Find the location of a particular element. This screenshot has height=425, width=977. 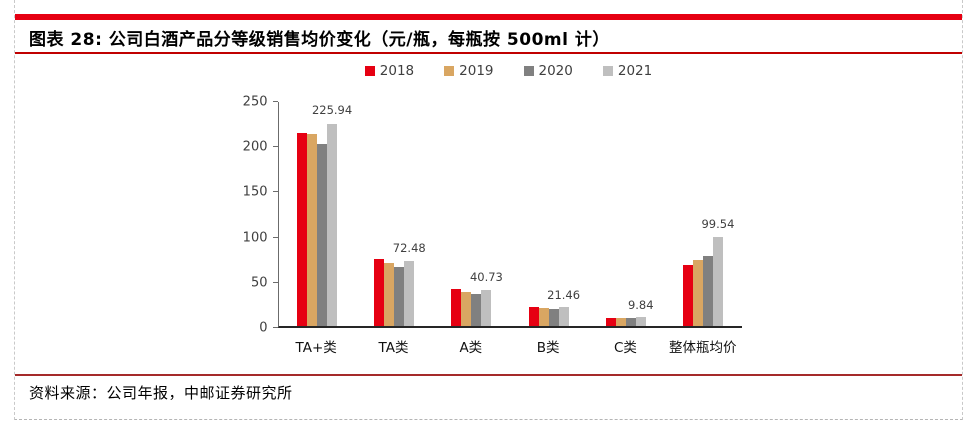

bar-2019-整体瓶均价 is located at coordinates (697, 292).